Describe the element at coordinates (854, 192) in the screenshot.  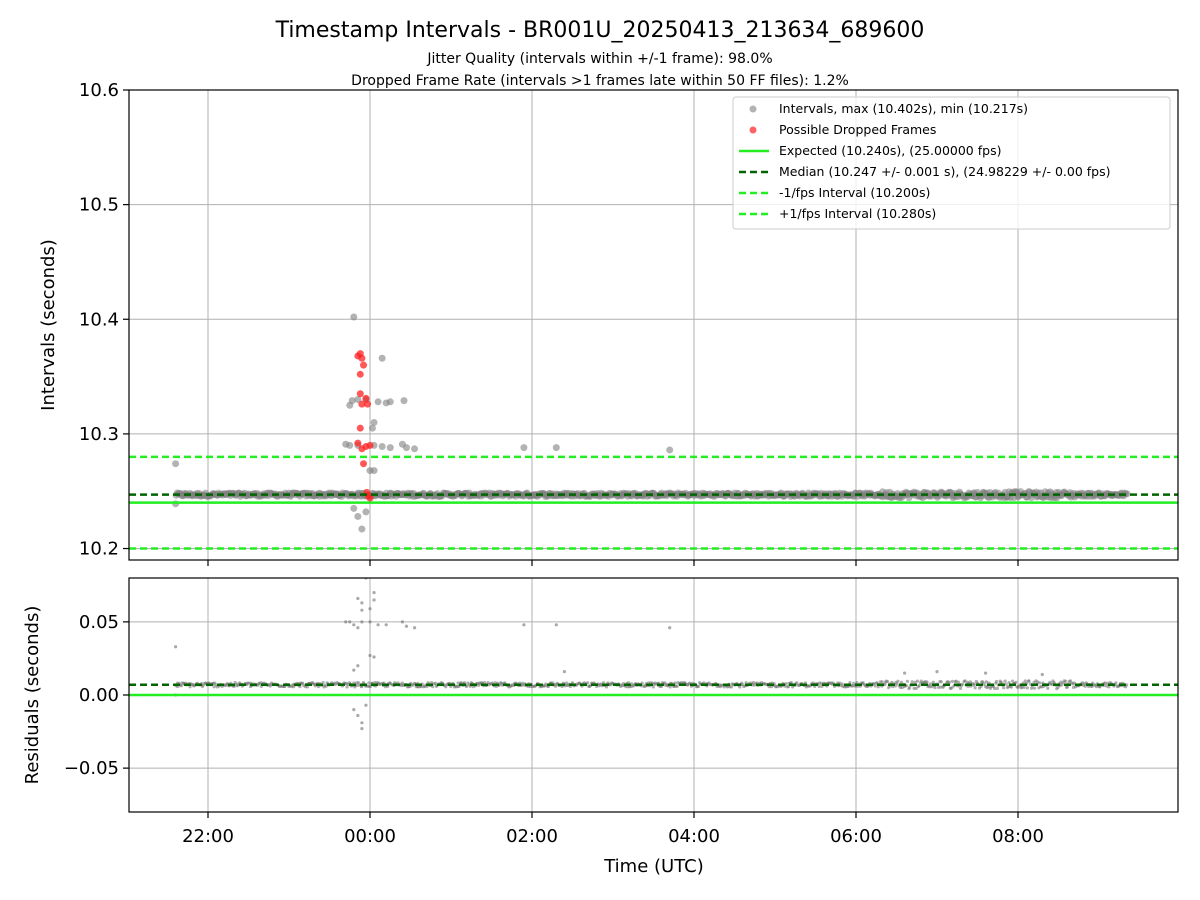
I see `legend-label-minus-one-fps: -1/fps Interval (10.200s)` at that location.